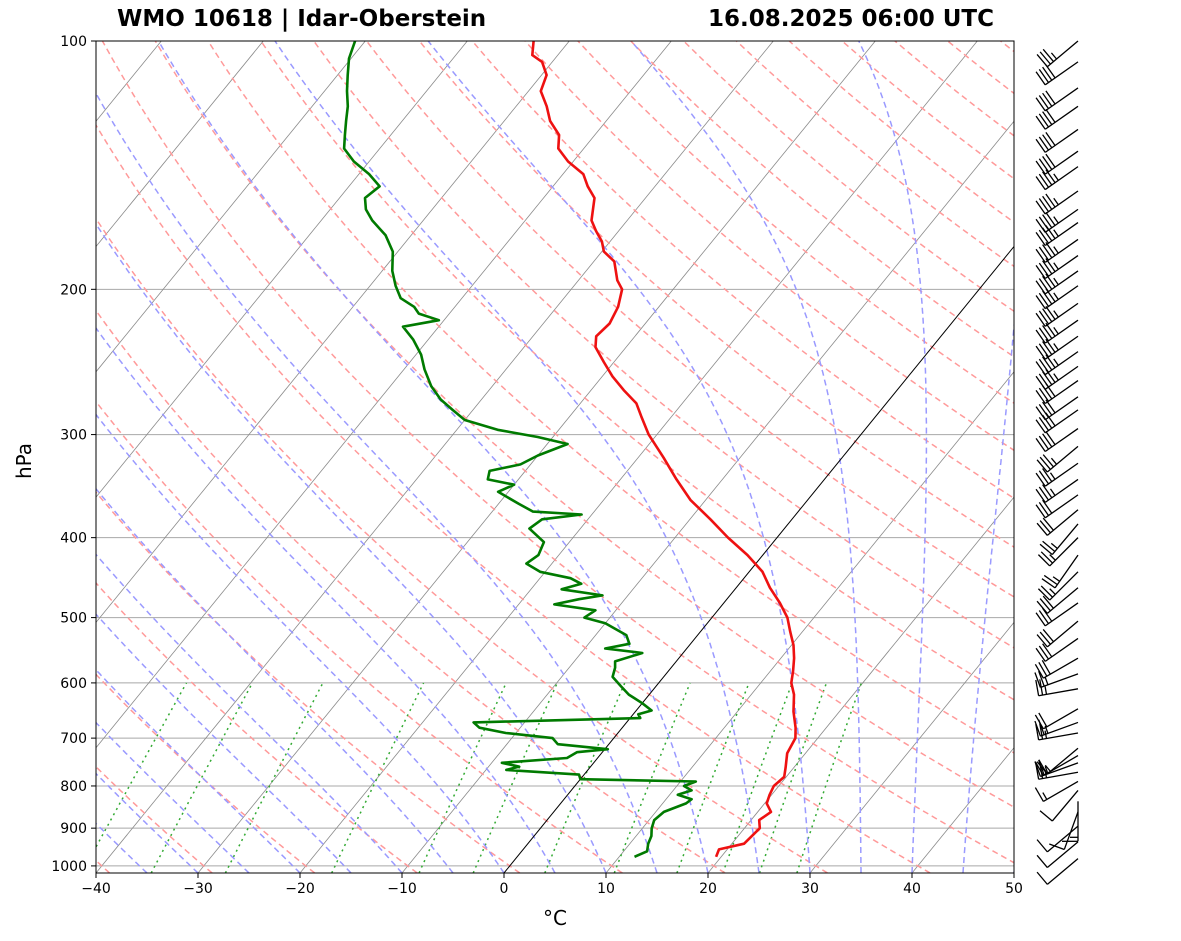 This screenshot has height=941, width=1181. What do you see at coordinates (69, 867) in the screenshot?
I see `y-tick-label: 1000` at bounding box center [69, 867].